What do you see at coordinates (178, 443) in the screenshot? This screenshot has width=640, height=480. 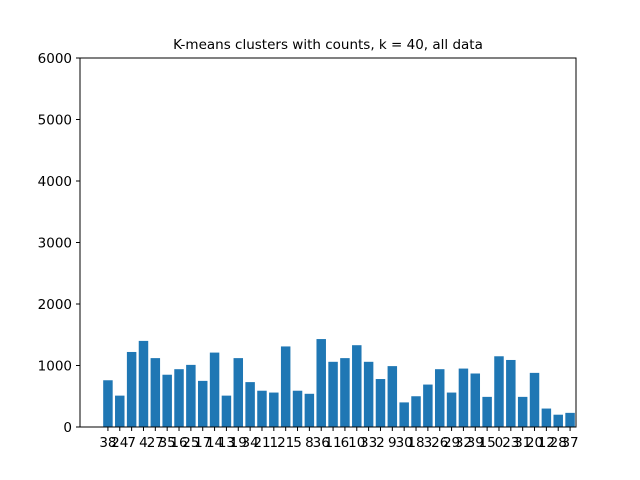 I see `x-tick-label: 16` at bounding box center [178, 443].